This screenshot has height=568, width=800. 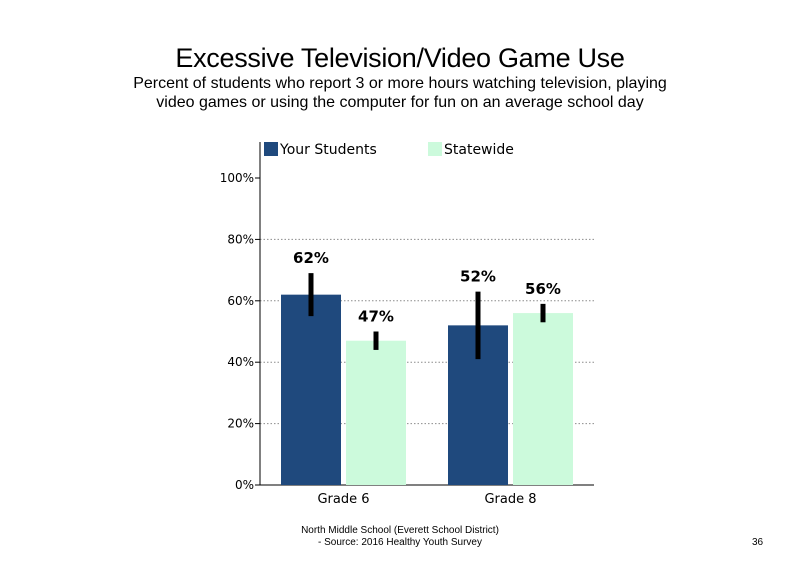 I want to click on chart-title: Excessive Television/Video Game Use, so click(x=400, y=58).